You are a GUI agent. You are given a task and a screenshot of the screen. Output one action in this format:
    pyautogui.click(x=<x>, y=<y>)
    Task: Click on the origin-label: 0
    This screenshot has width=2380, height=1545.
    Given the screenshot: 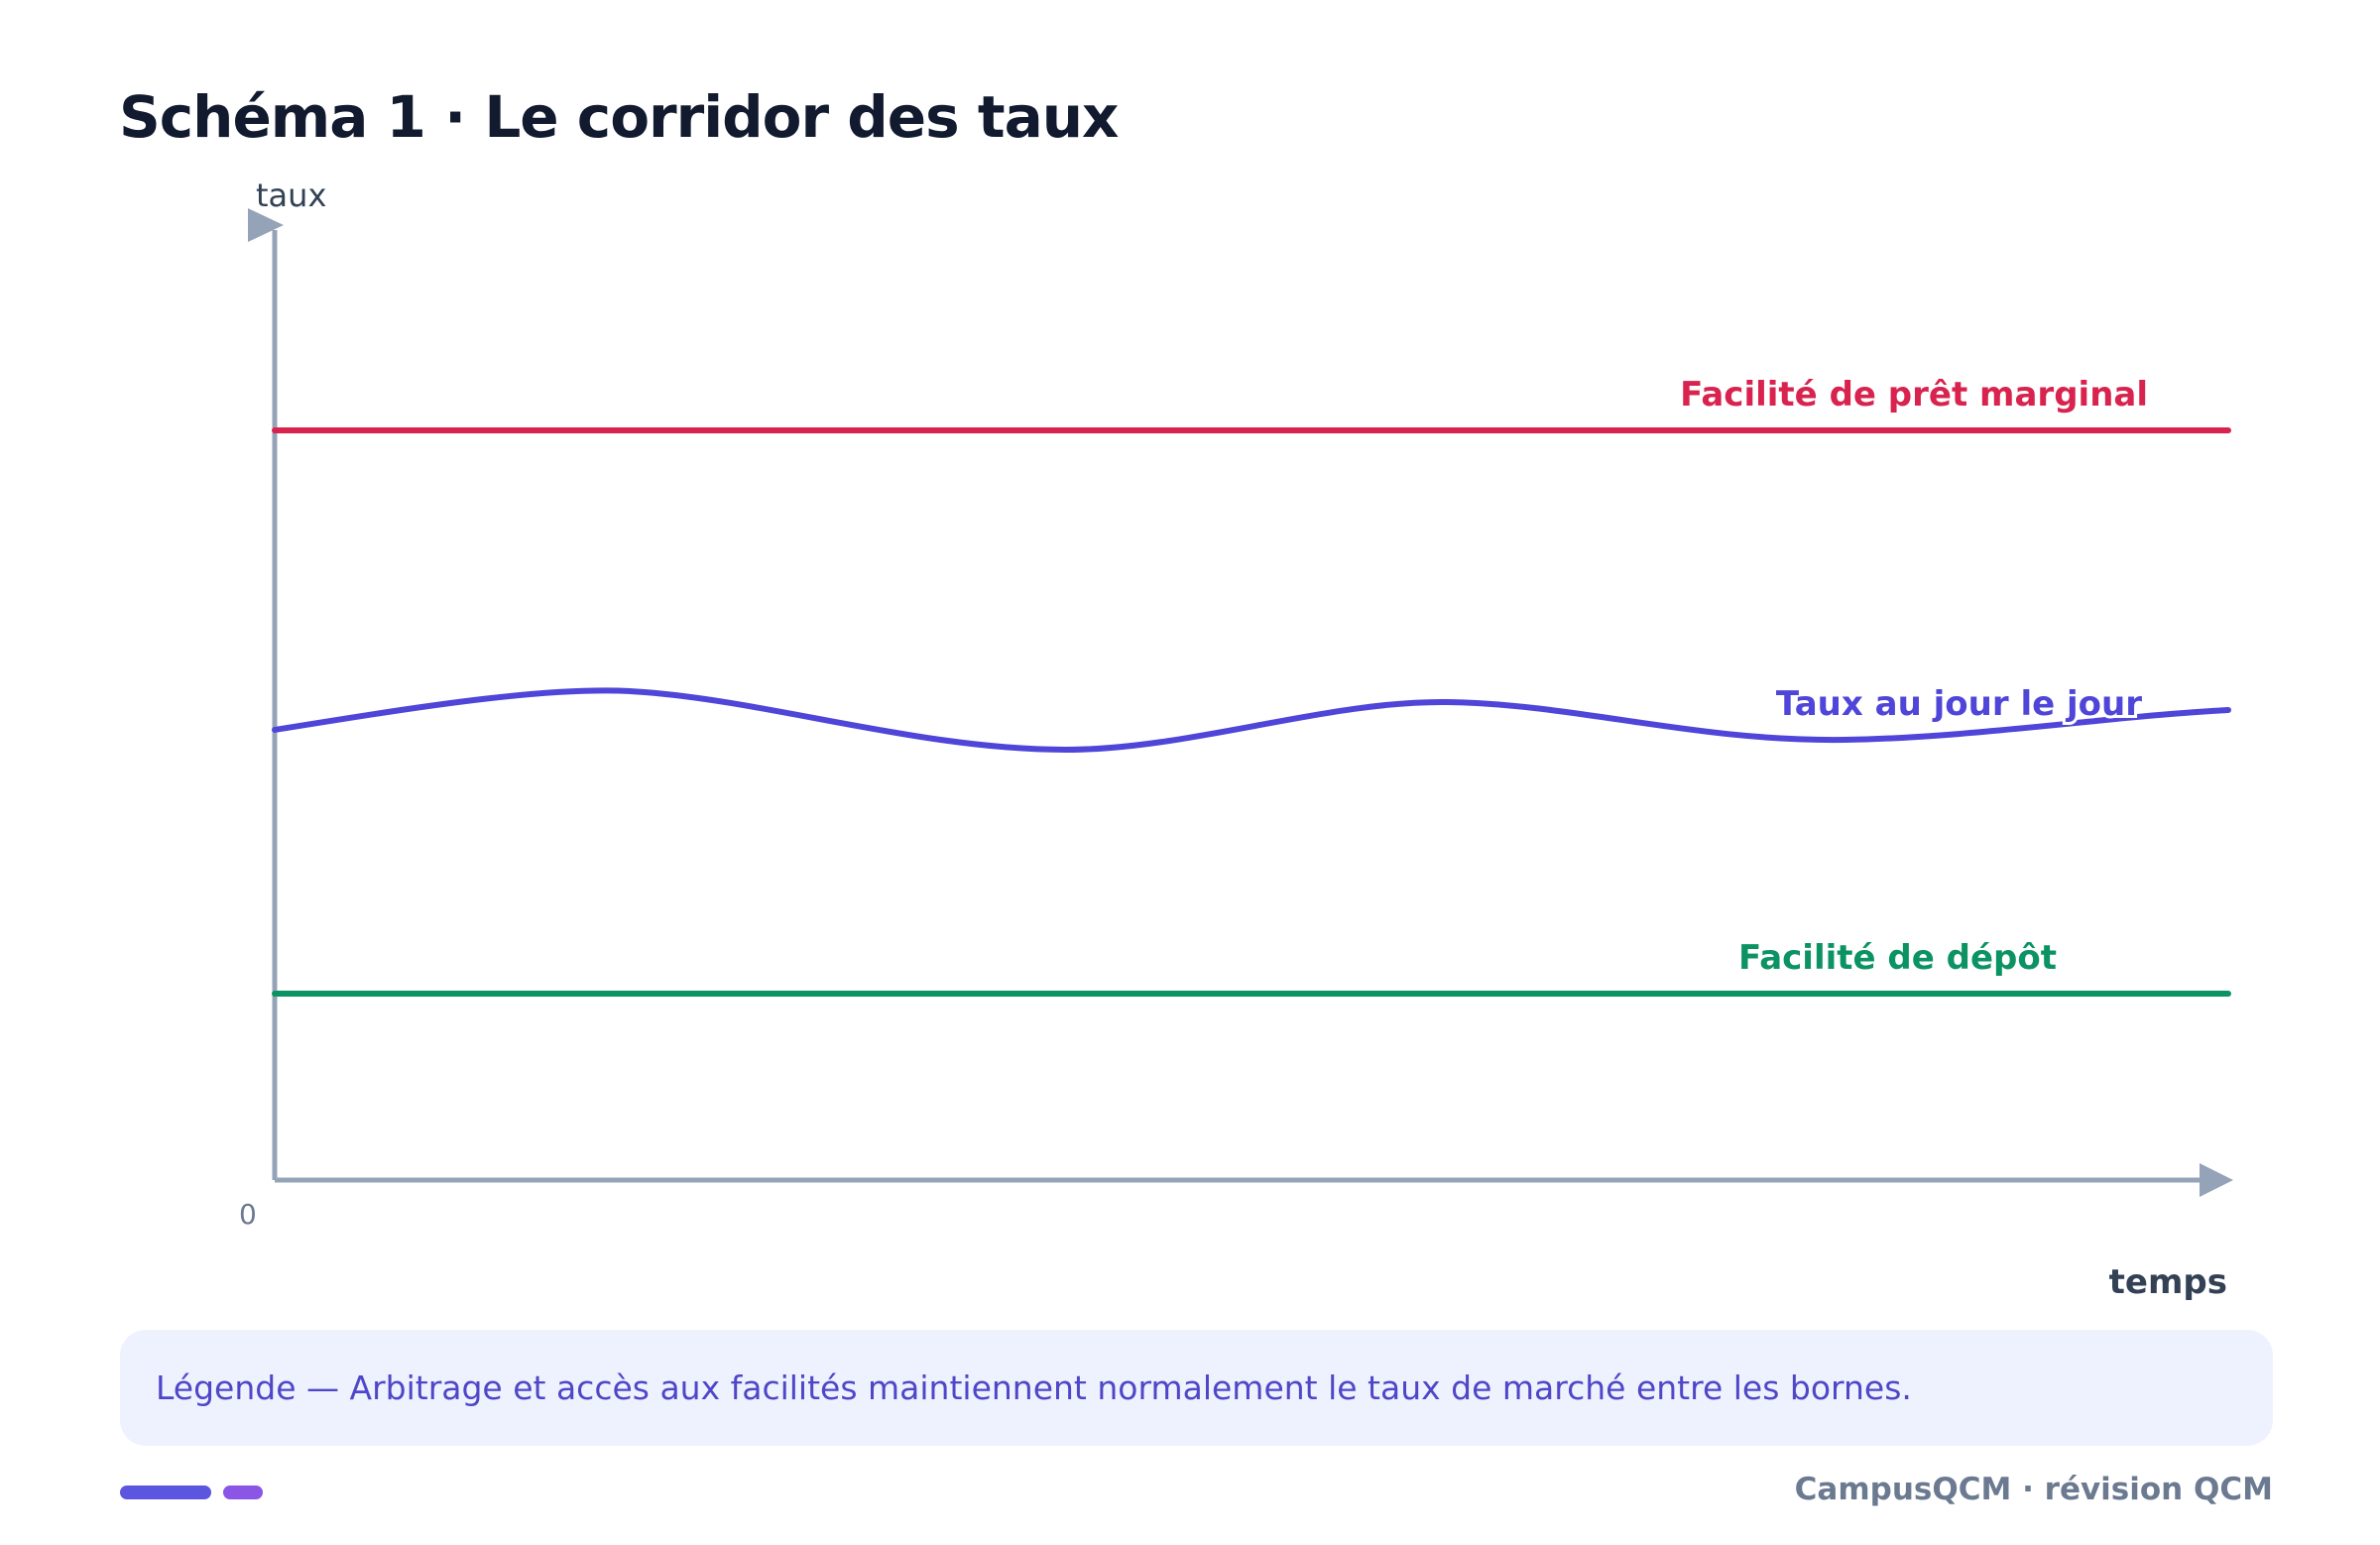 What is the action you would take?
    pyautogui.click(x=248, y=1215)
    